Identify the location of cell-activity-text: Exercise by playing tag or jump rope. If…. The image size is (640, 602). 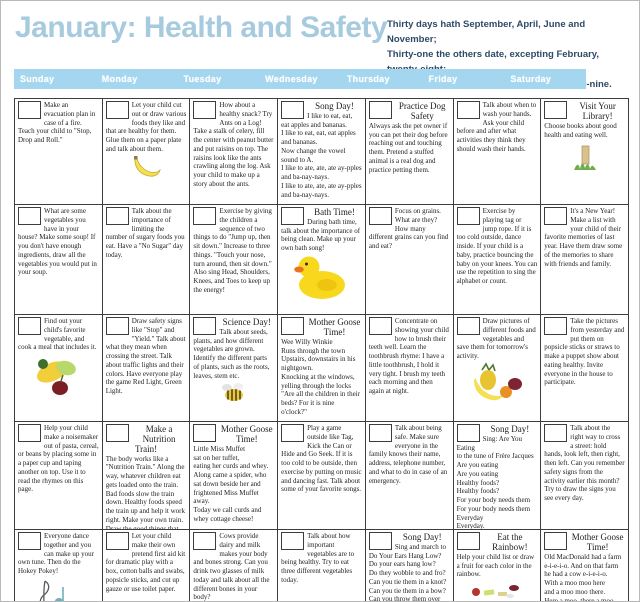
(497, 246).